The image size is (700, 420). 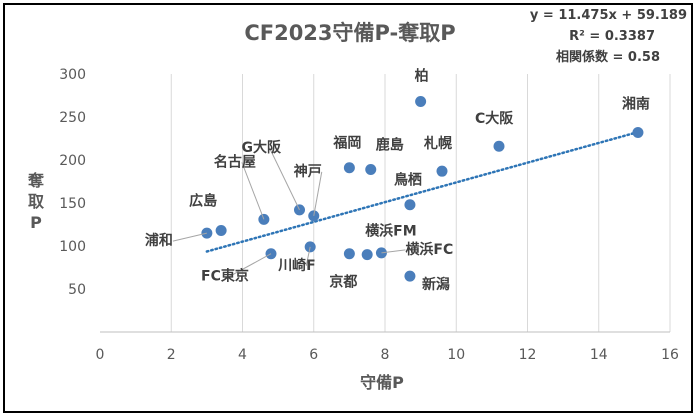 What do you see at coordinates (408, 180) in the screenshot?
I see `point-label: 鳥栖` at bounding box center [408, 180].